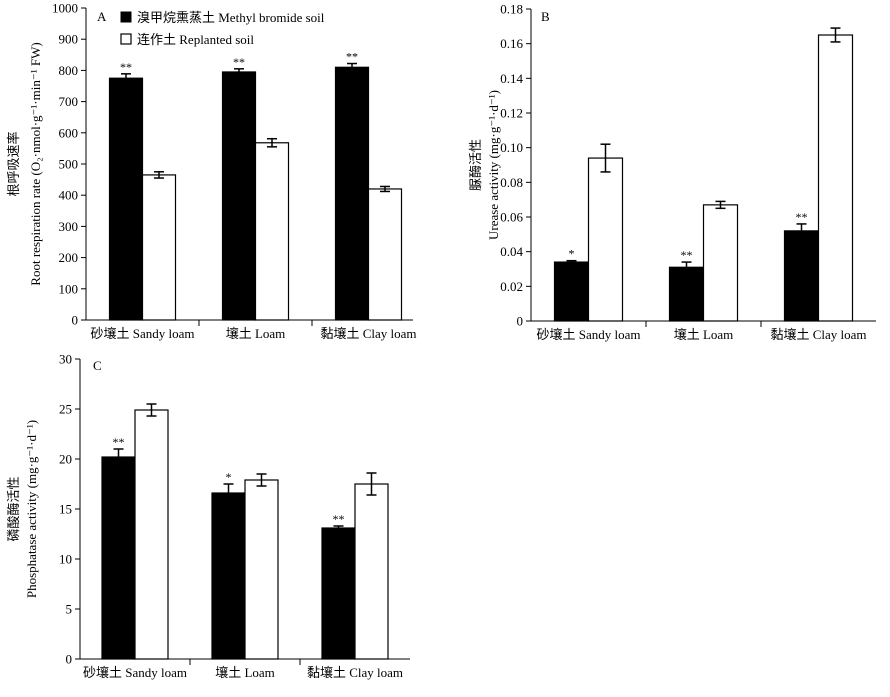  I want to click on panel-c-y-tick-label: 25, so click(65, 409).